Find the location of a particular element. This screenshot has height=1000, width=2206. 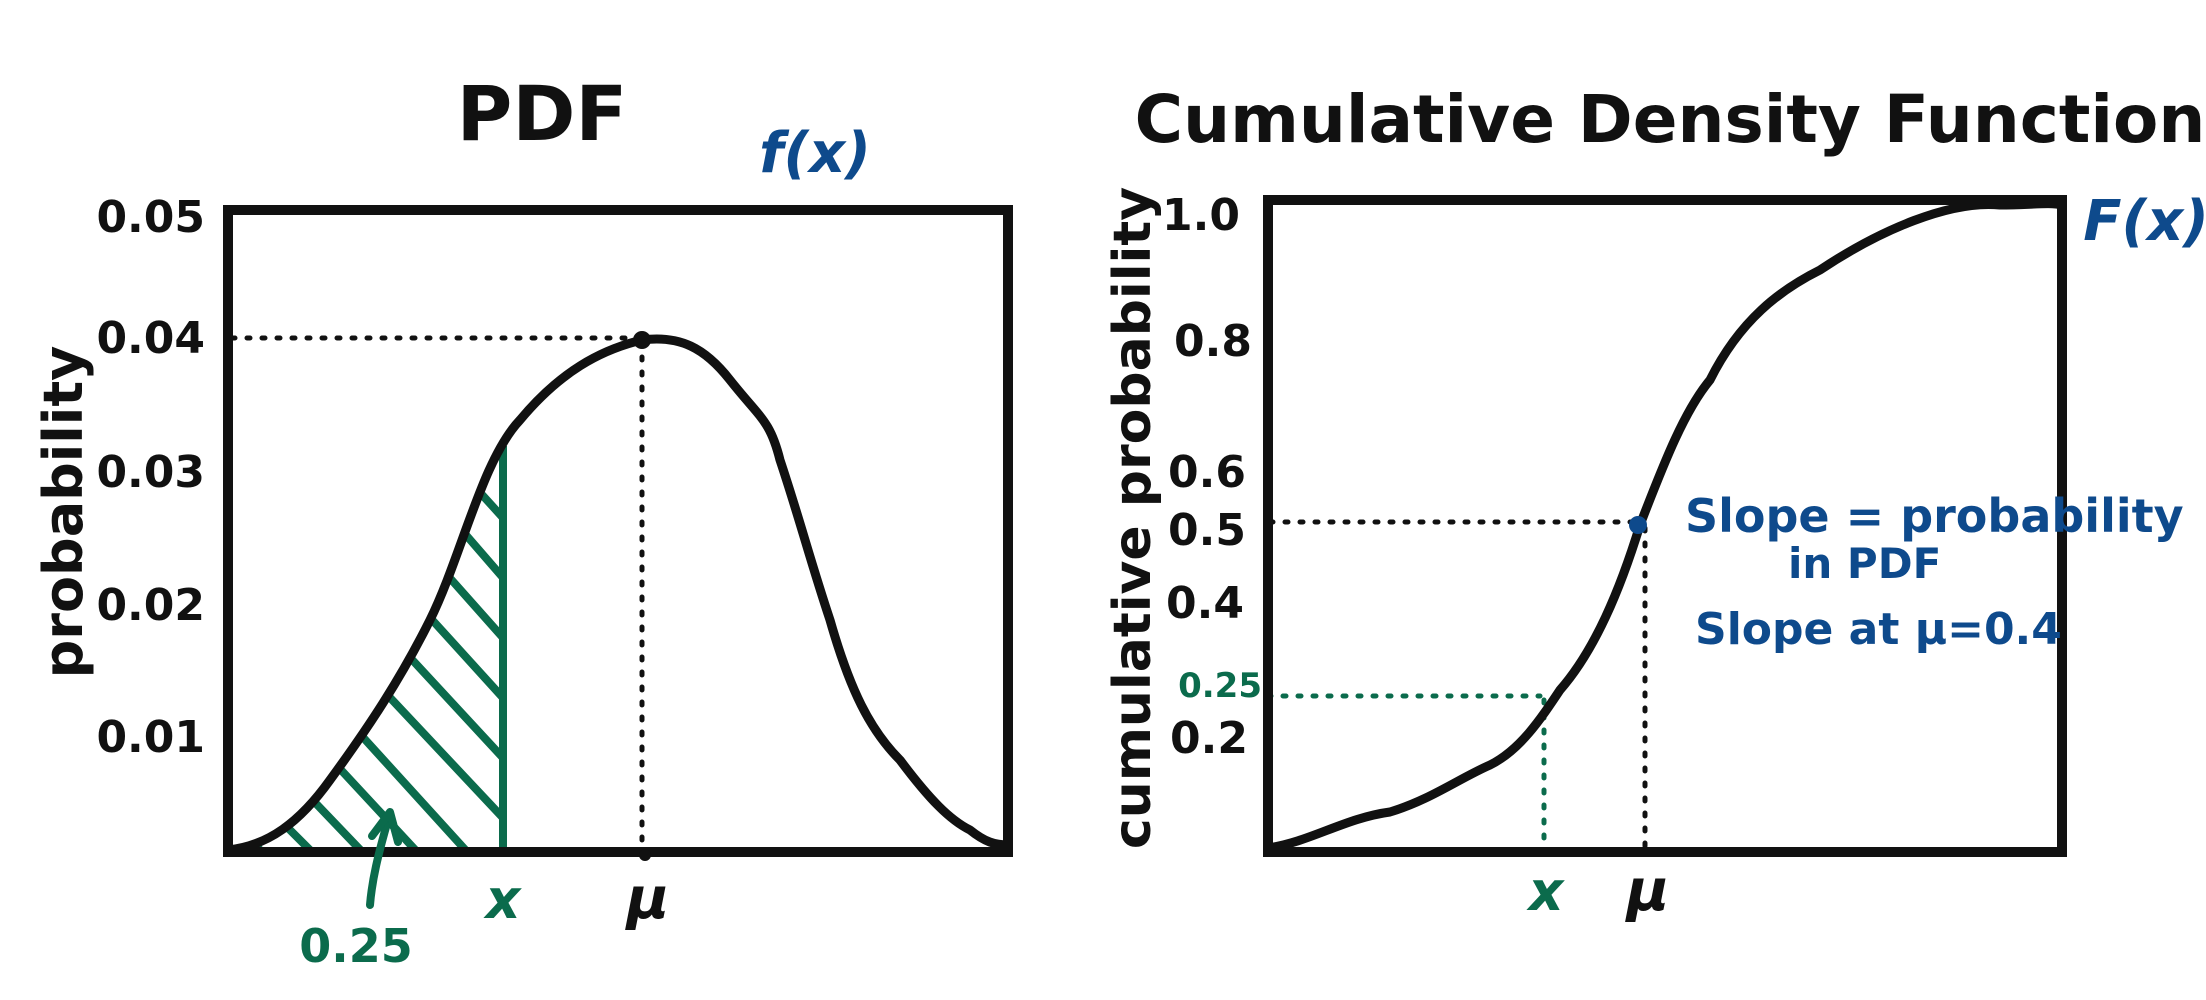

cdf-y-tick: 0.6 is located at coordinates (1207, 472).